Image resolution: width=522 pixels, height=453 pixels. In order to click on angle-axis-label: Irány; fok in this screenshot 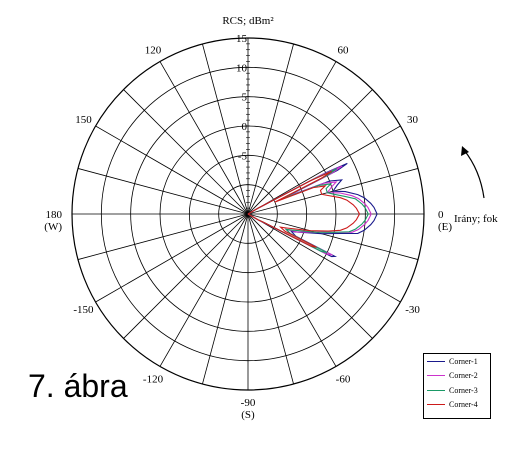, I will do `click(476, 219)`.